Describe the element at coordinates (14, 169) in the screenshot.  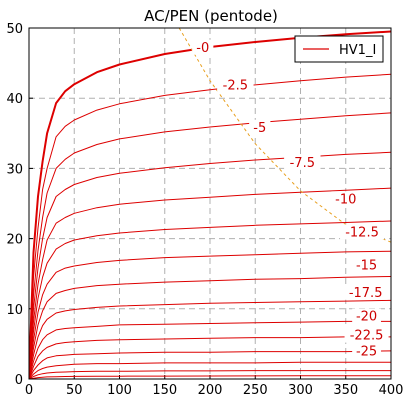
I see `y-tick-label: 30` at that location.